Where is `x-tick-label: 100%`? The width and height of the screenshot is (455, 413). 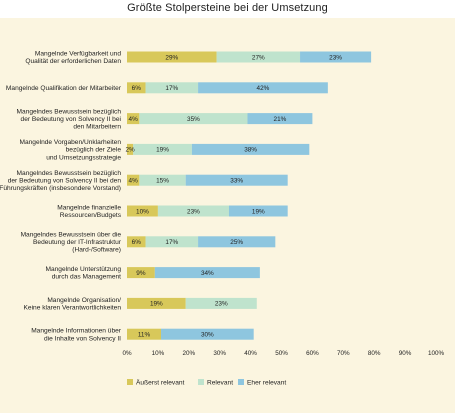
x-tick-label: 100% is located at coordinates (436, 353).